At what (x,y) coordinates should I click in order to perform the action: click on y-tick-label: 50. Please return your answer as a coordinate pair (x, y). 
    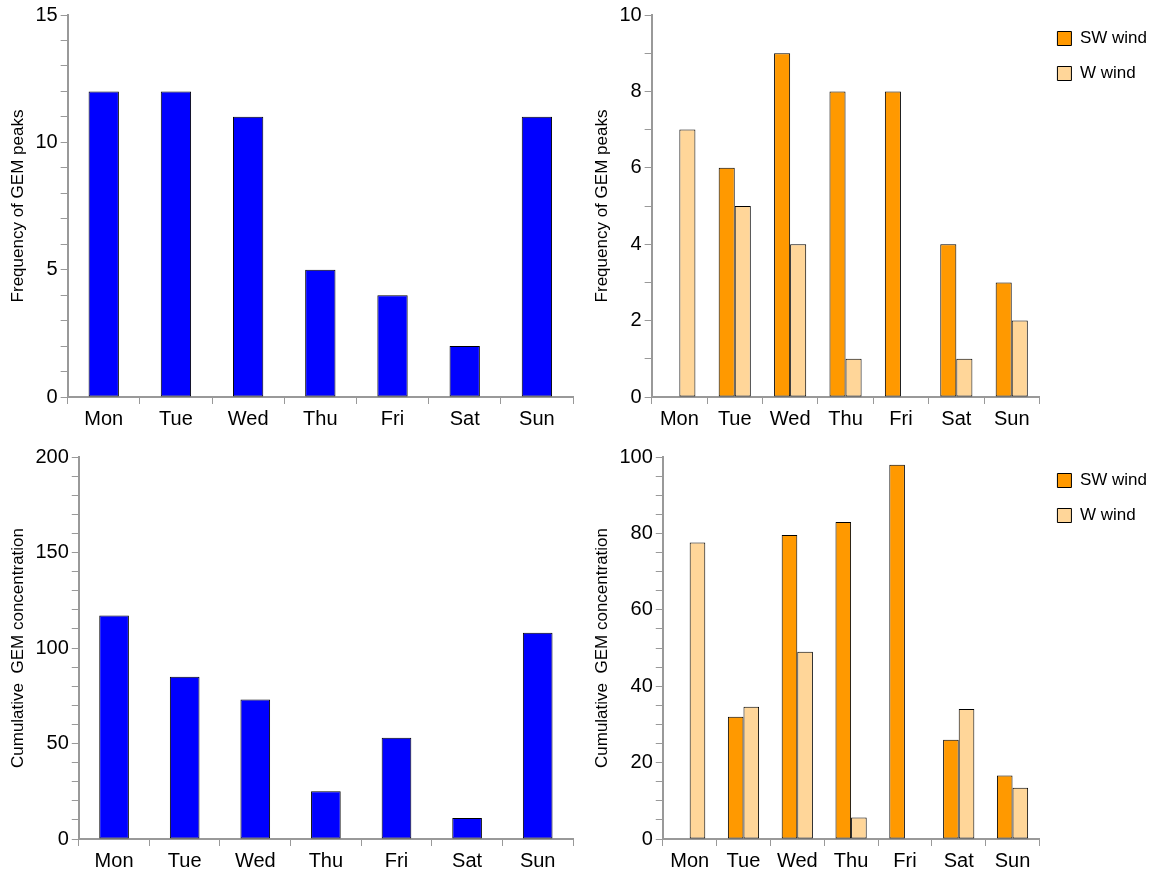
    Looking at the image, I should click on (57, 742).